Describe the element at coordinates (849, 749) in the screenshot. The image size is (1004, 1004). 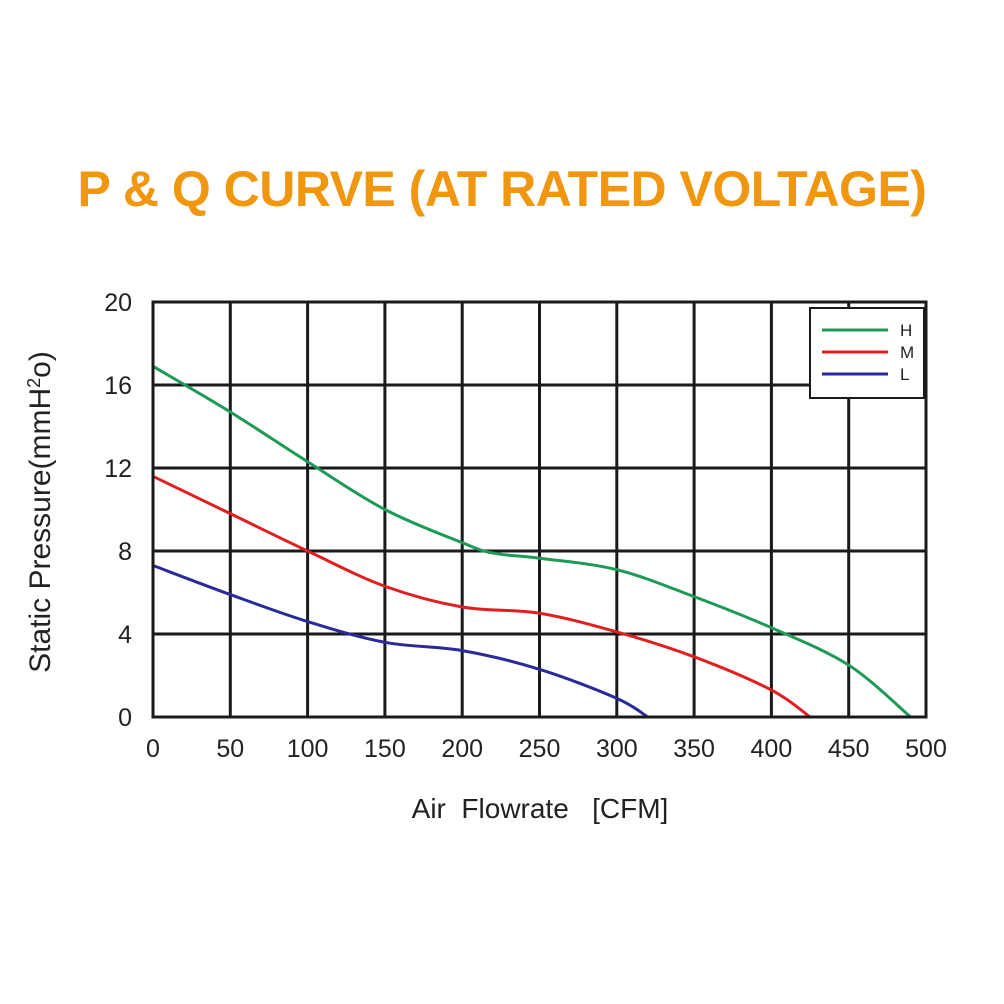
I see `x-tick-label-450: 450` at that location.